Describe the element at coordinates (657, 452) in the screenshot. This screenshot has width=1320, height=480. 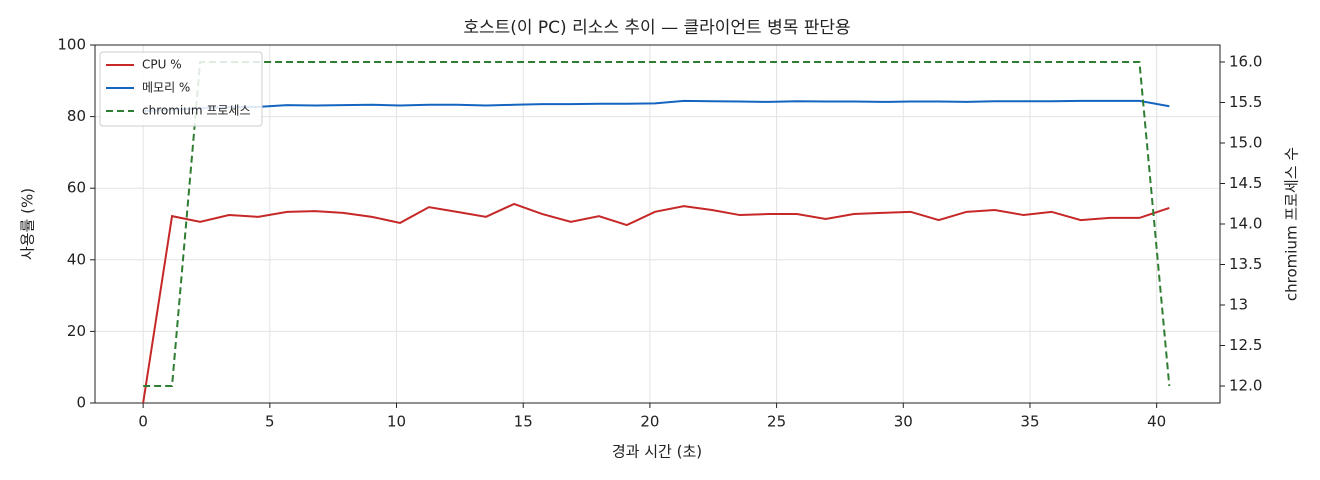
I see `x-axis-label: 경과 시간 (초)` at that location.